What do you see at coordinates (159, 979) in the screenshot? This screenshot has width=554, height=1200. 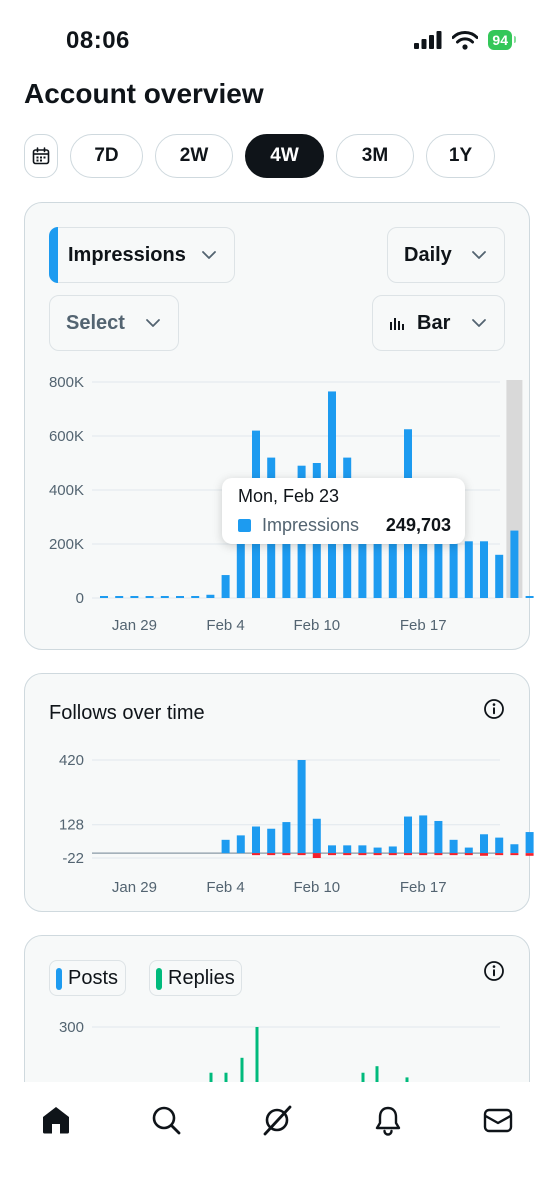 I see `legend-replies-color` at bounding box center [159, 979].